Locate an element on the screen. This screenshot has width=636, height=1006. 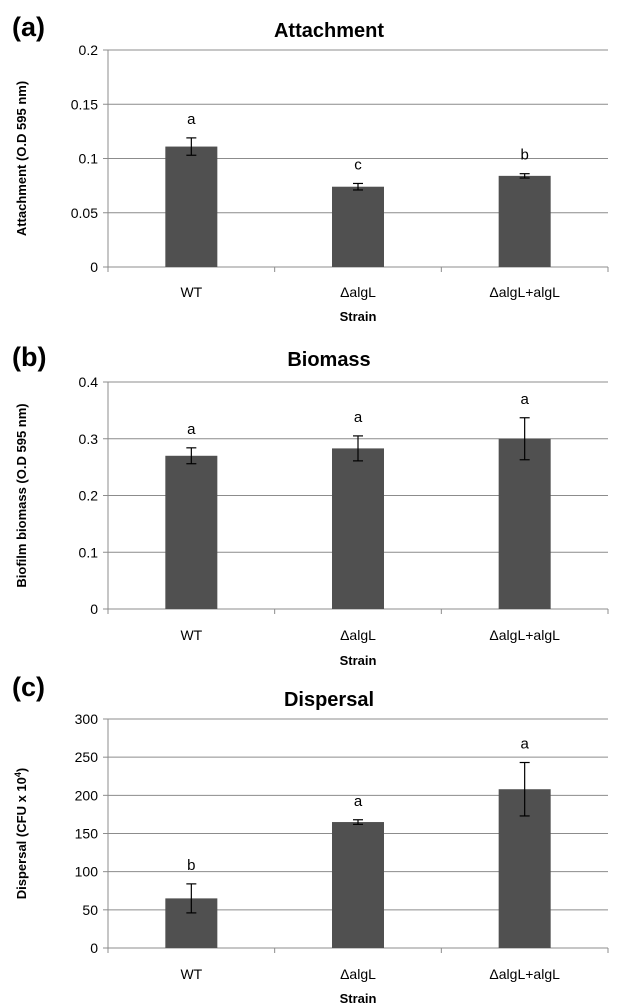
y-tick-label: 100 is located at coordinates (87, 872).